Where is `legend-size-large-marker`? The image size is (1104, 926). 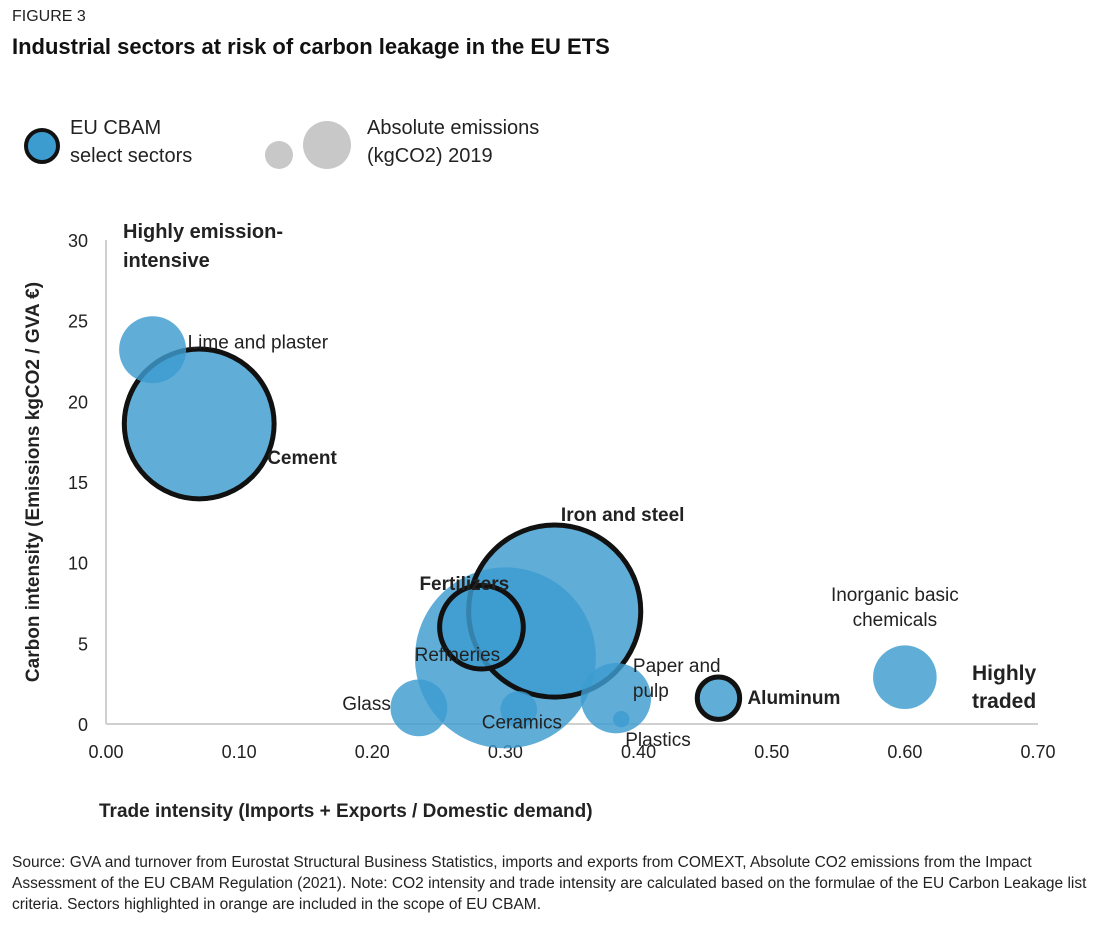
legend-size-large-marker is located at coordinates (327, 145).